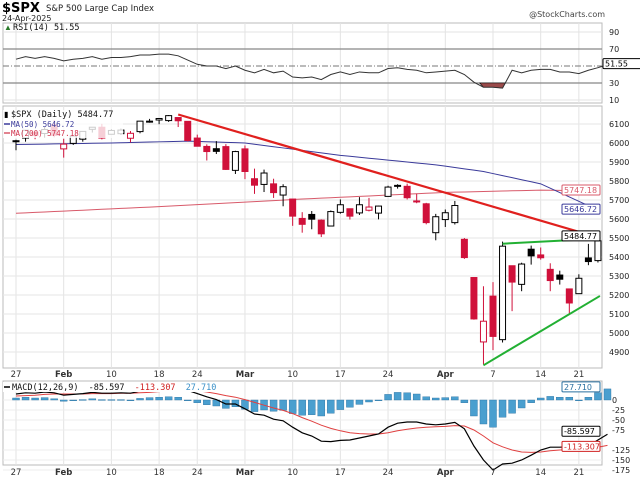  Describe the element at coordinates (579, 431) in the screenshot. I see `macd-value-tag: -85.597` at that location.